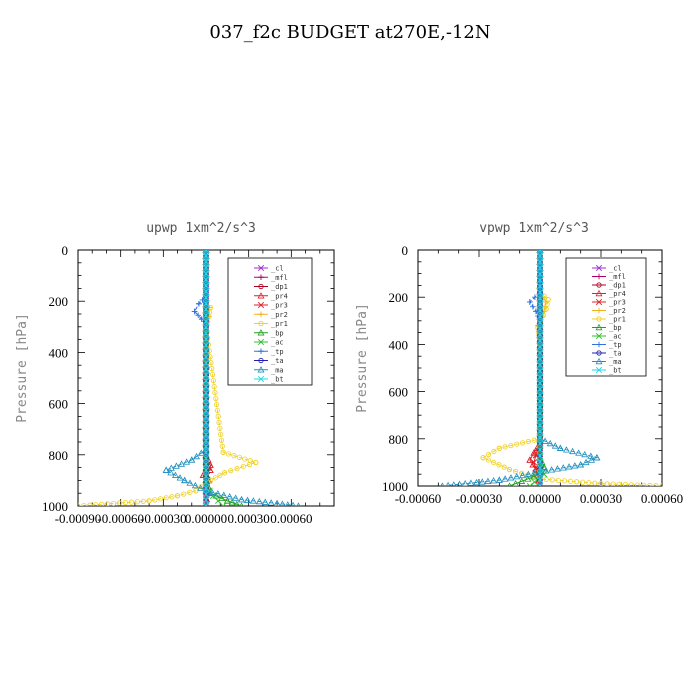 This screenshot has width=700, height=700. What do you see at coordinates (279, 315) in the screenshot?
I see `legend-label: _pr2` at bounding box center [279, 315].